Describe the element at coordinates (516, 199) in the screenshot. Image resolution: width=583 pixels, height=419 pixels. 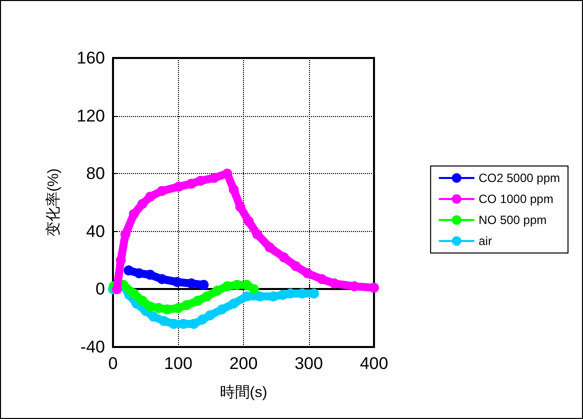
I see `legend-label: CO 1000 ppm` at that location.